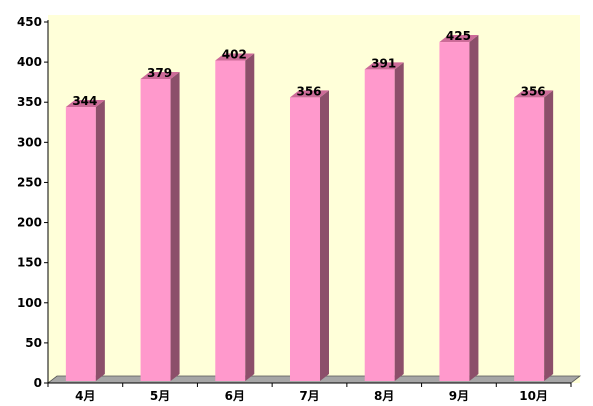 The image size is (593, 406). Describe the element at coordinates (235, 396) in the screenshot. I see `x-tick-label: 6月` at that location.